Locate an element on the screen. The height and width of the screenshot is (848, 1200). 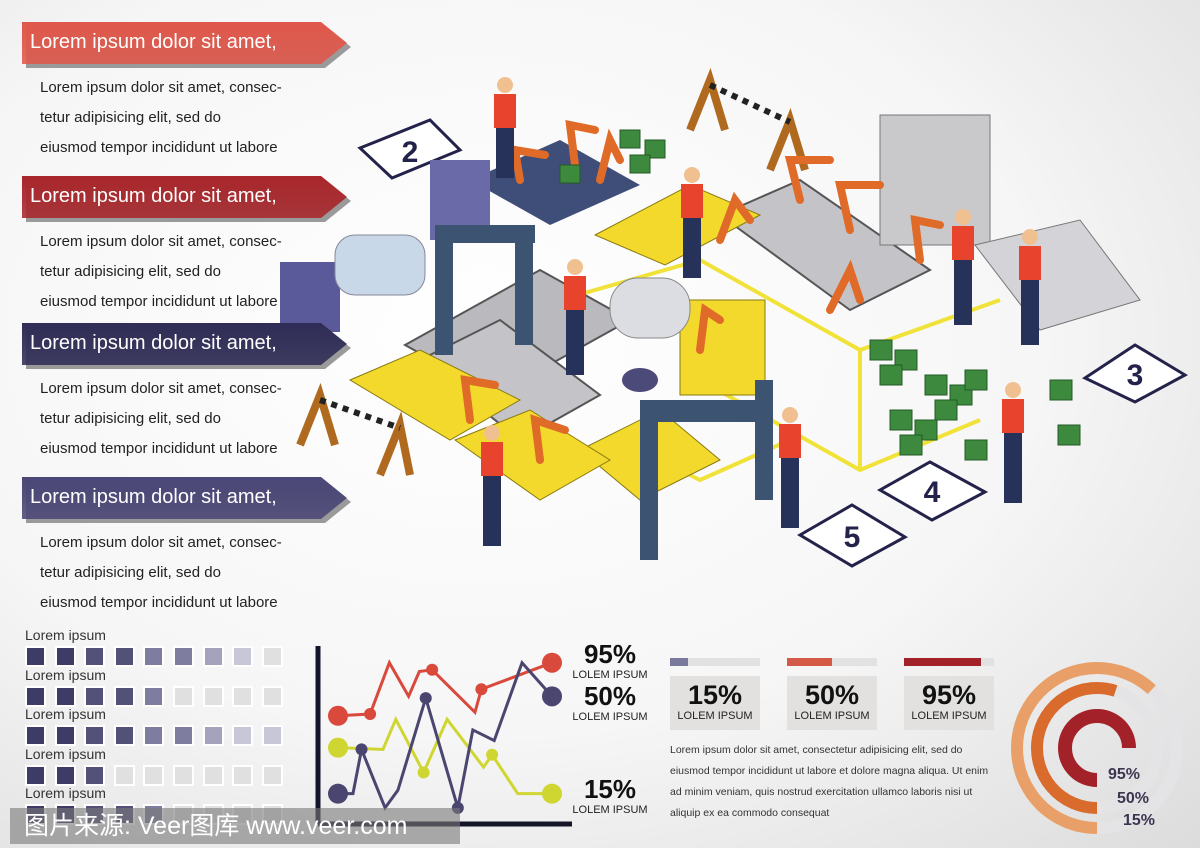
ring-chart is located at coordinates (1097, 748).